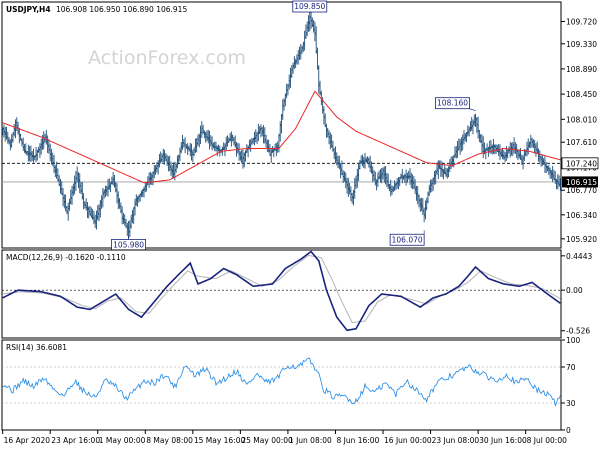  Describe the element at coordinates (568, 430) in the screenshot. I see `y-tick-label: 0` at that location.